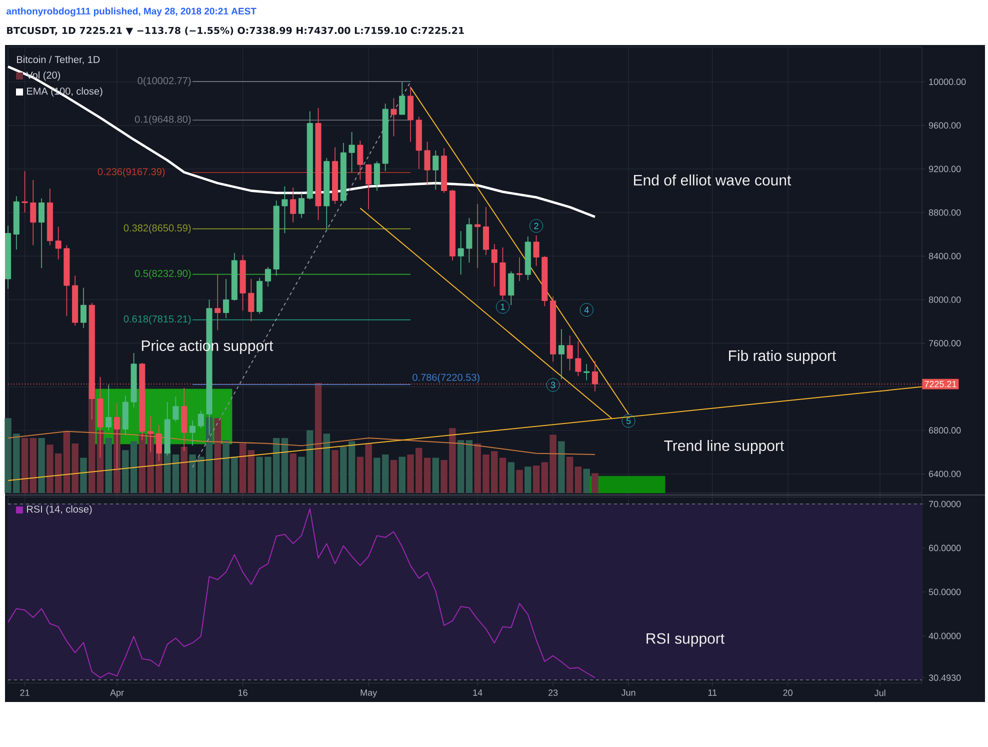  I want to click on x-tick-label: Jul, so click(880, 693).